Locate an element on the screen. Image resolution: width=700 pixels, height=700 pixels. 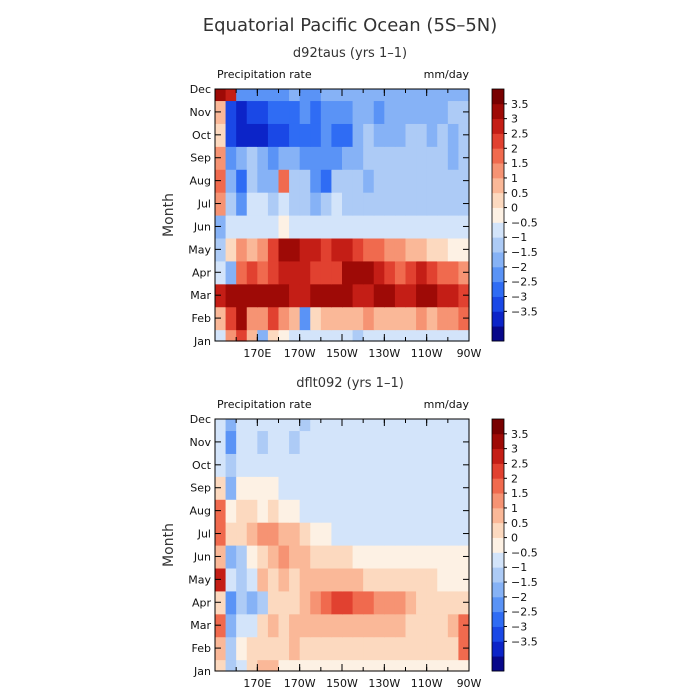
y-tick-label: Nov is located at coordinates (201, 442).